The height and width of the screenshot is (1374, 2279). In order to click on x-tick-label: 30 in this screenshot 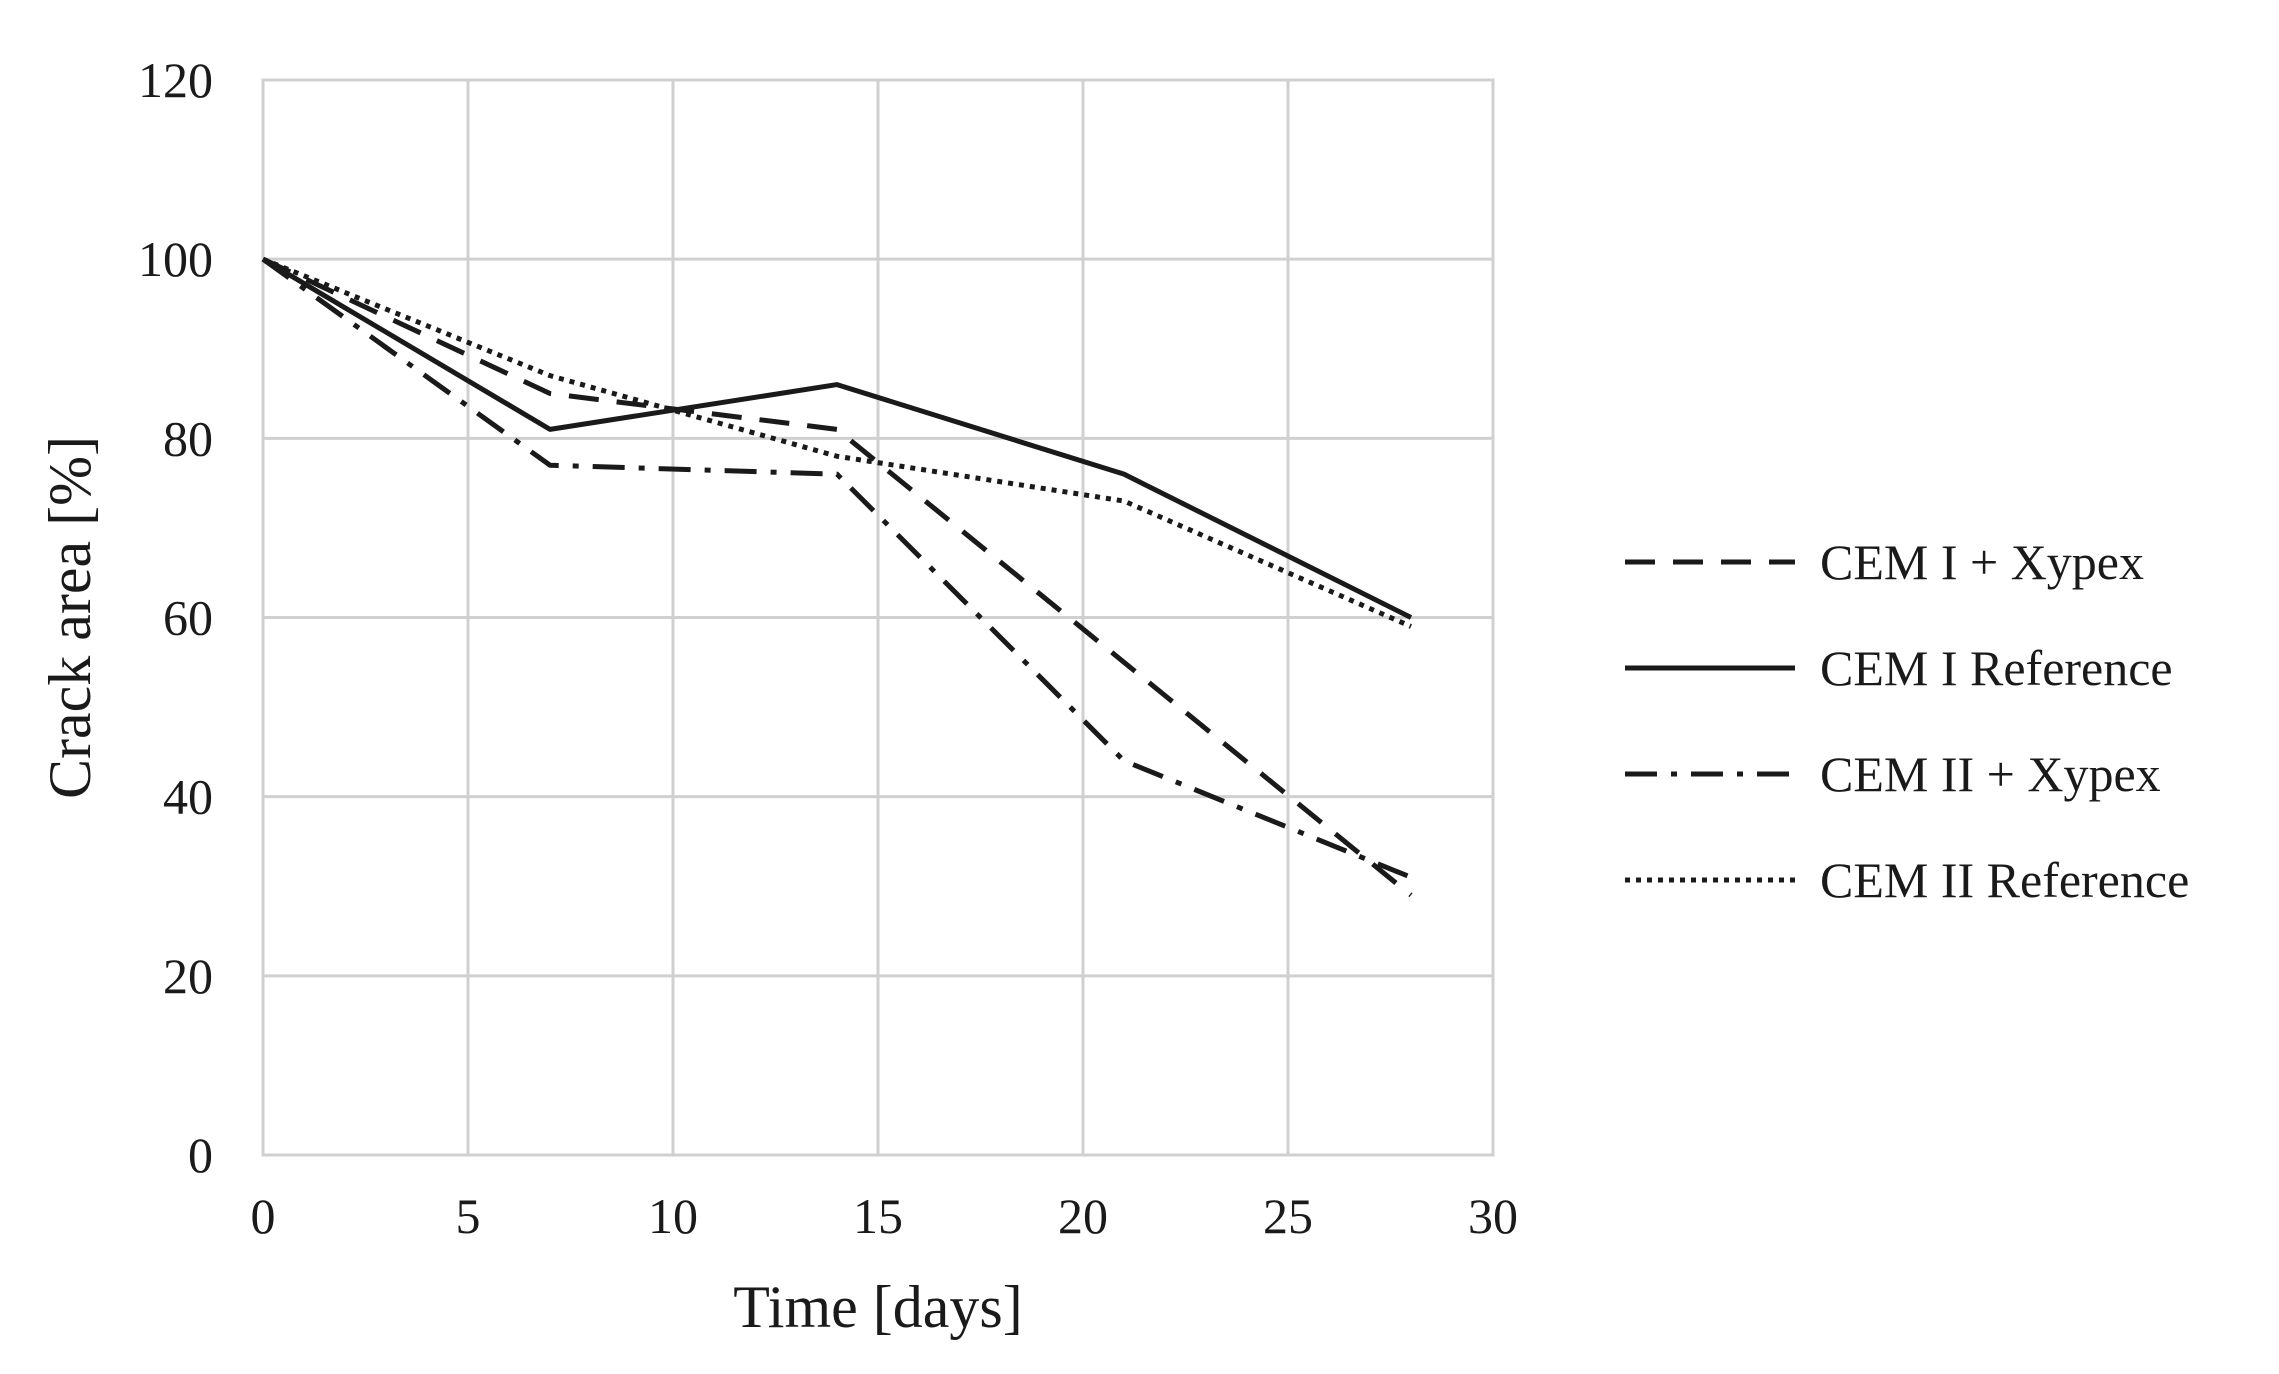, I will do `click(1493, 1216)`.